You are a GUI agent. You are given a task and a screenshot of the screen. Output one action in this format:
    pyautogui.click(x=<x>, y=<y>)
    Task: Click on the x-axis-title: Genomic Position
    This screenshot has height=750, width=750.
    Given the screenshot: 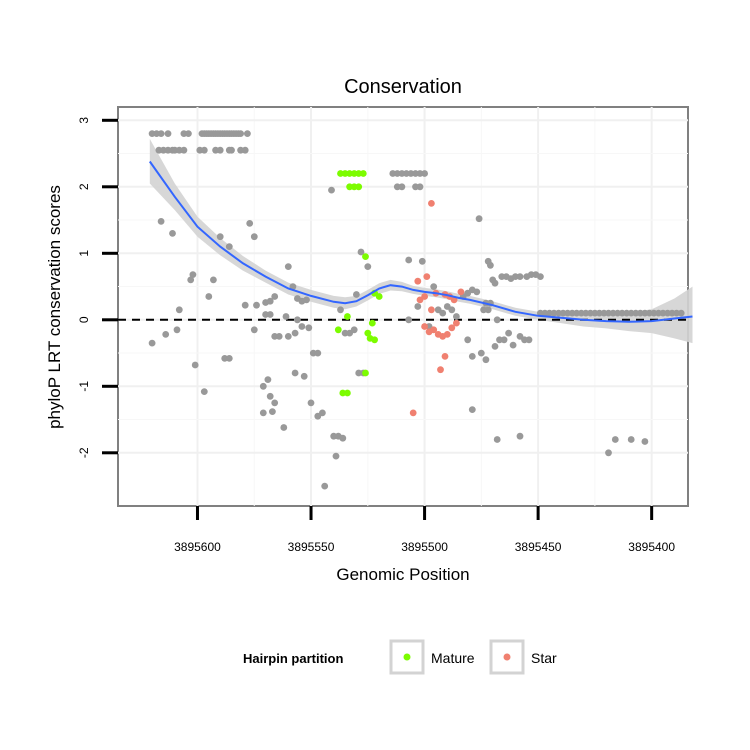 What is the action you would take?
    pyautogui.click(x=402, y=574)
    